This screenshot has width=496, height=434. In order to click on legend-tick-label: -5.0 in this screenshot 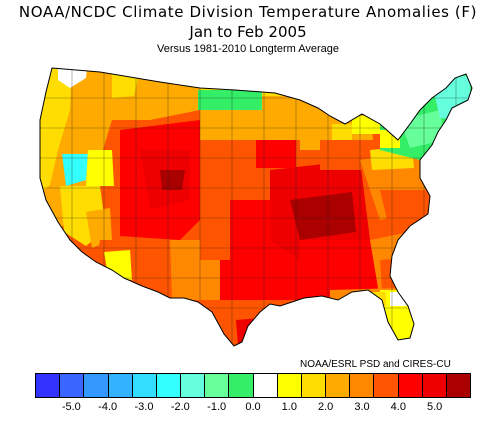, I will do `click(71, 407)`.